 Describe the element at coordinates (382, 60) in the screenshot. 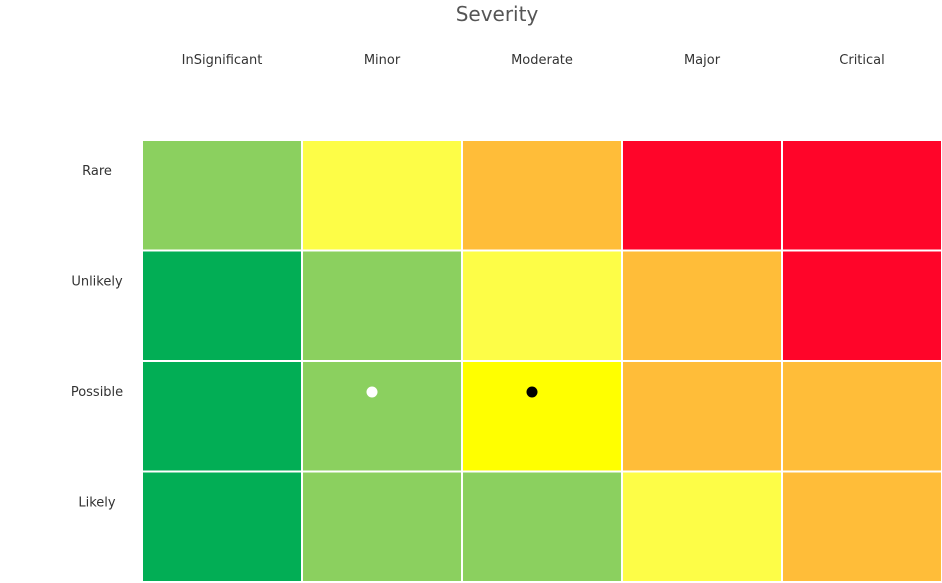

I see `column-label: Minor` at that location.